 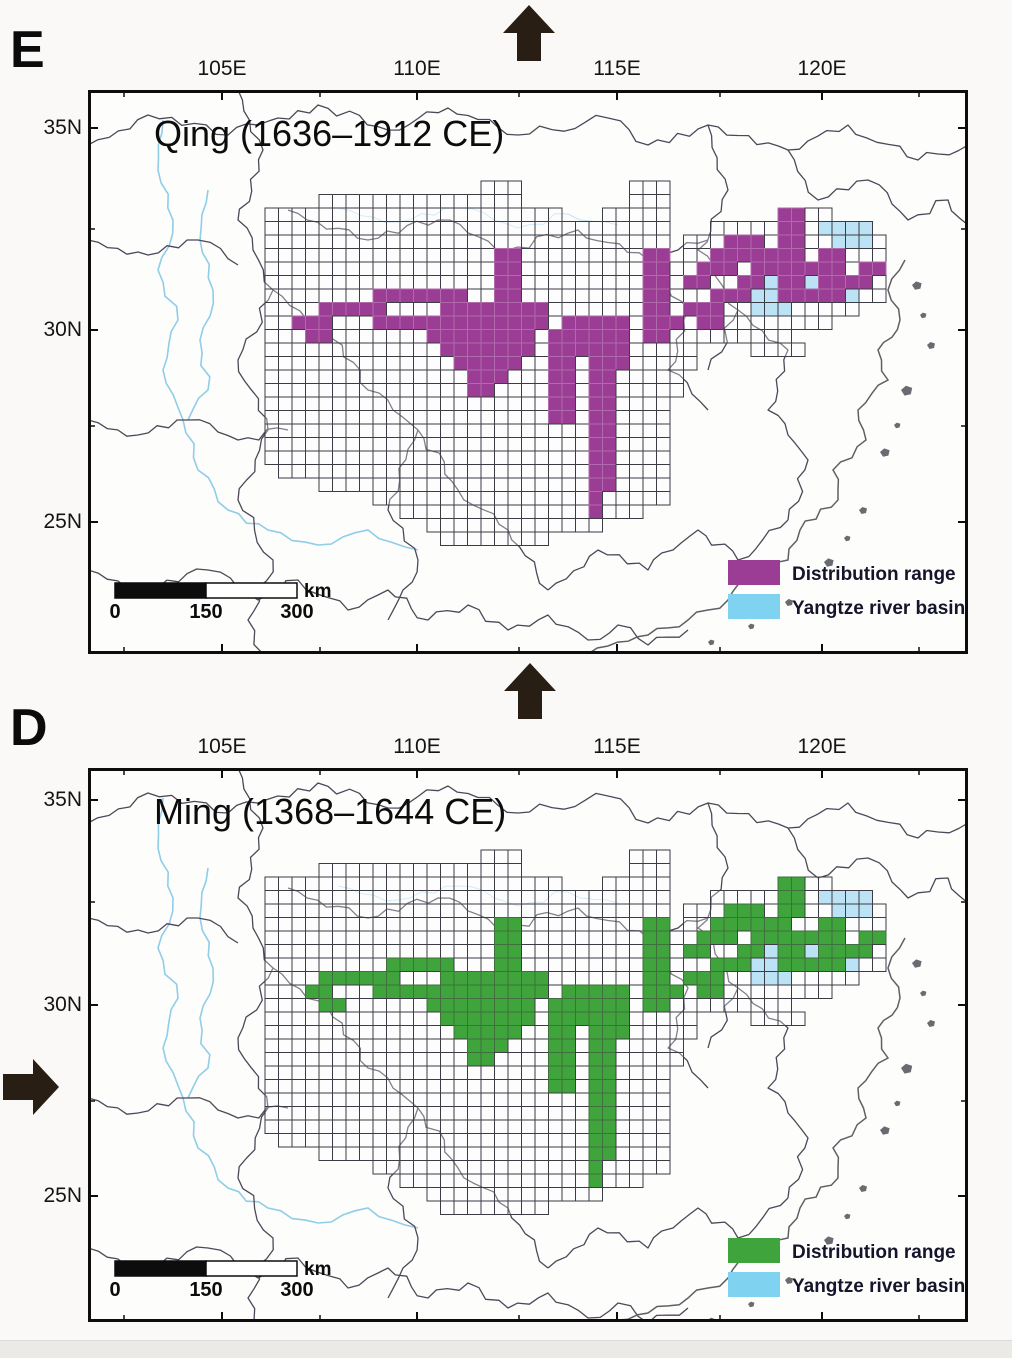 What do you see at coordinates (617, 746) in the screenshot?
I see `lon-label: 115E` at bounding box center [617, 746].